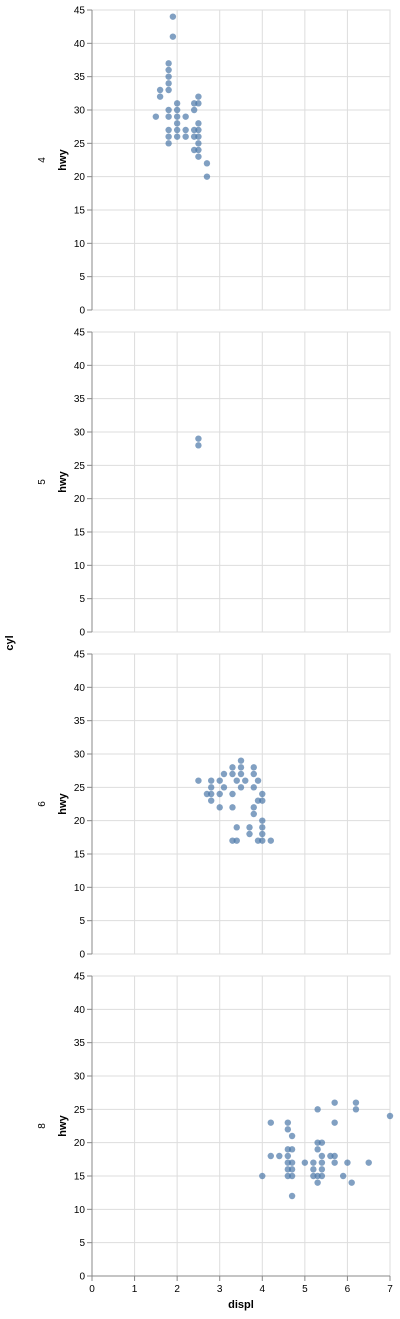 The height and width of the screenshot is (1319, 400). I want to click on x-axis-title: displ, so click(241, 1305).